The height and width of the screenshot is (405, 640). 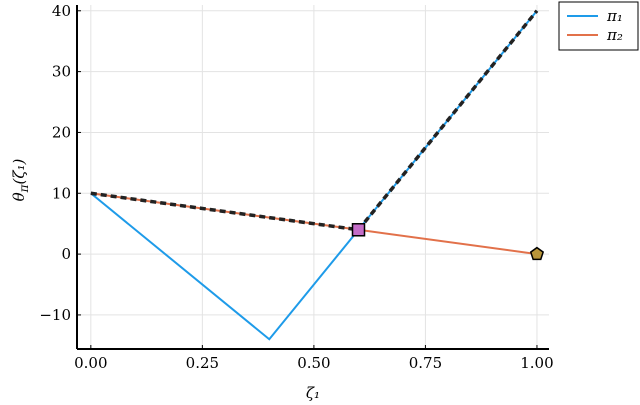 What do you see at coordinates (61, 11) in the screenshot?
I see `y-tick-label: 40` at bounding box center [61, 11].